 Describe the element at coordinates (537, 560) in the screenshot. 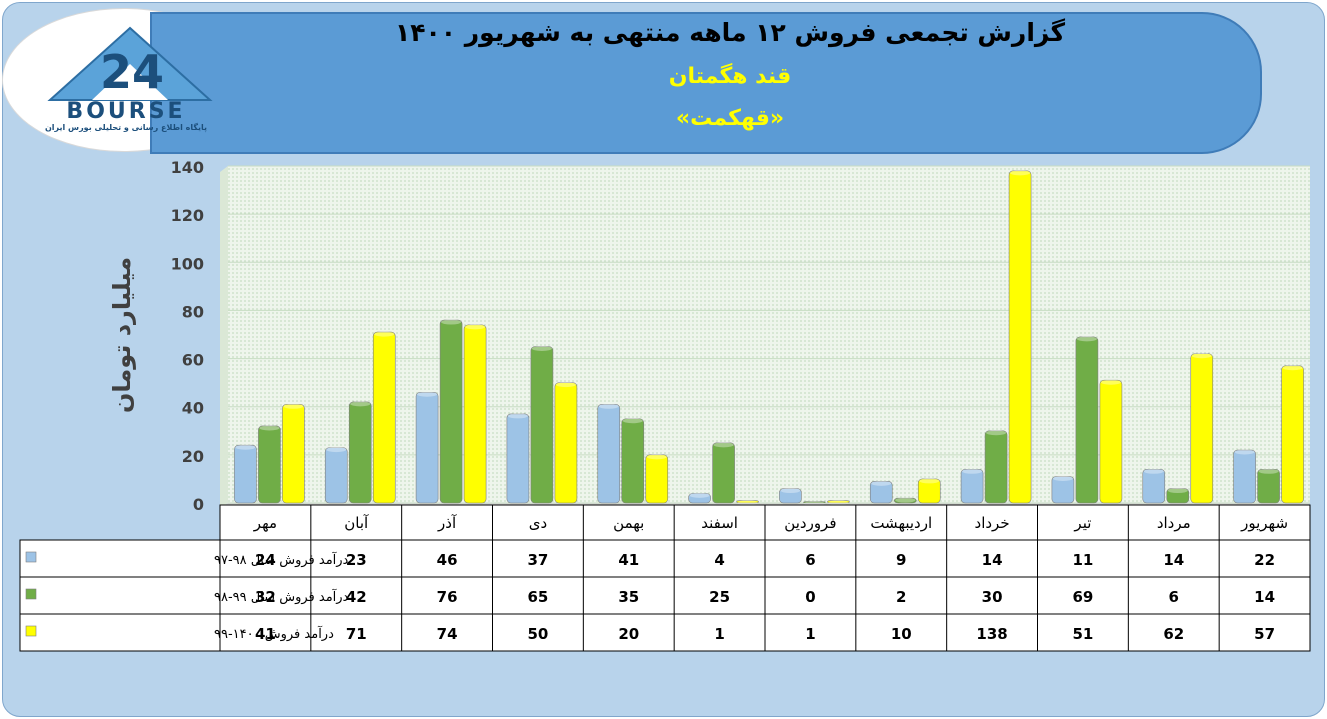

I see `data-label: 37` at that location.